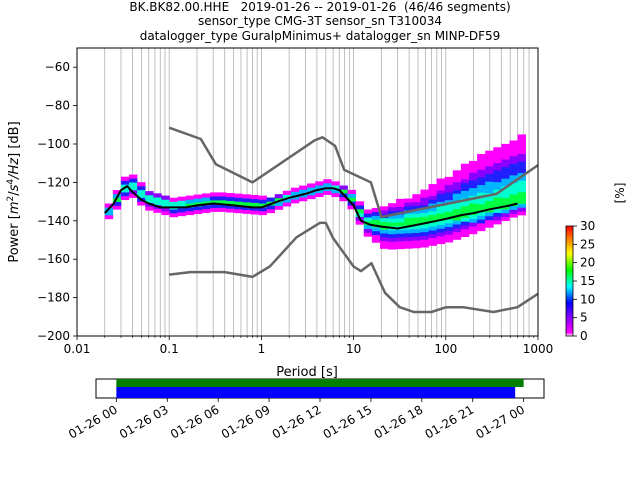 This screenshot has height=480, width=640. What do you see at coordinates (445, 349) in the screenshot?
I see `x-tick-label: 100` at bounding box center [445, 349].